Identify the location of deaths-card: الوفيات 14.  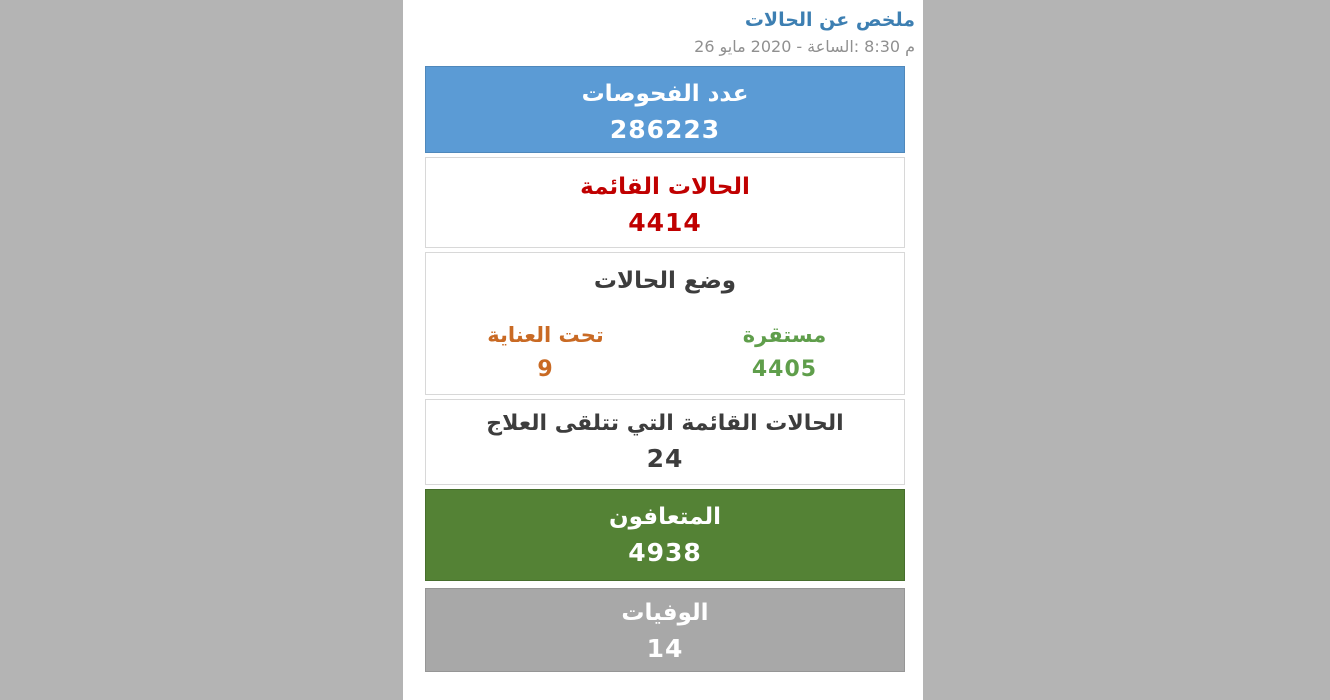
(665, 630).